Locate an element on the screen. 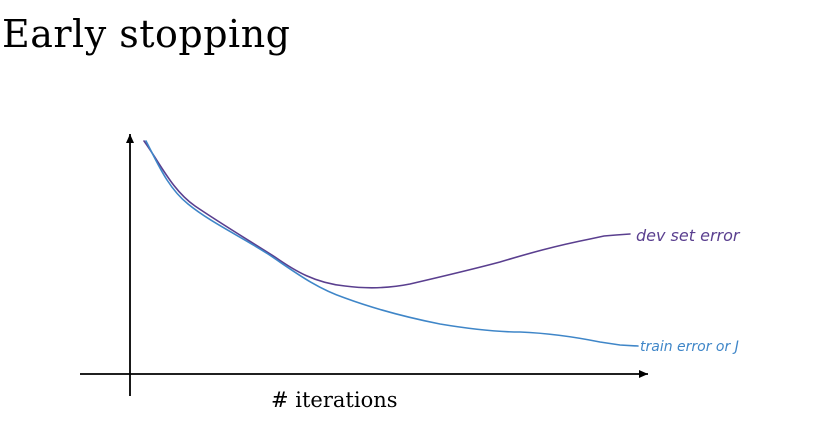  dev-curve-label: dev set error is located at coordinates (688, 235).